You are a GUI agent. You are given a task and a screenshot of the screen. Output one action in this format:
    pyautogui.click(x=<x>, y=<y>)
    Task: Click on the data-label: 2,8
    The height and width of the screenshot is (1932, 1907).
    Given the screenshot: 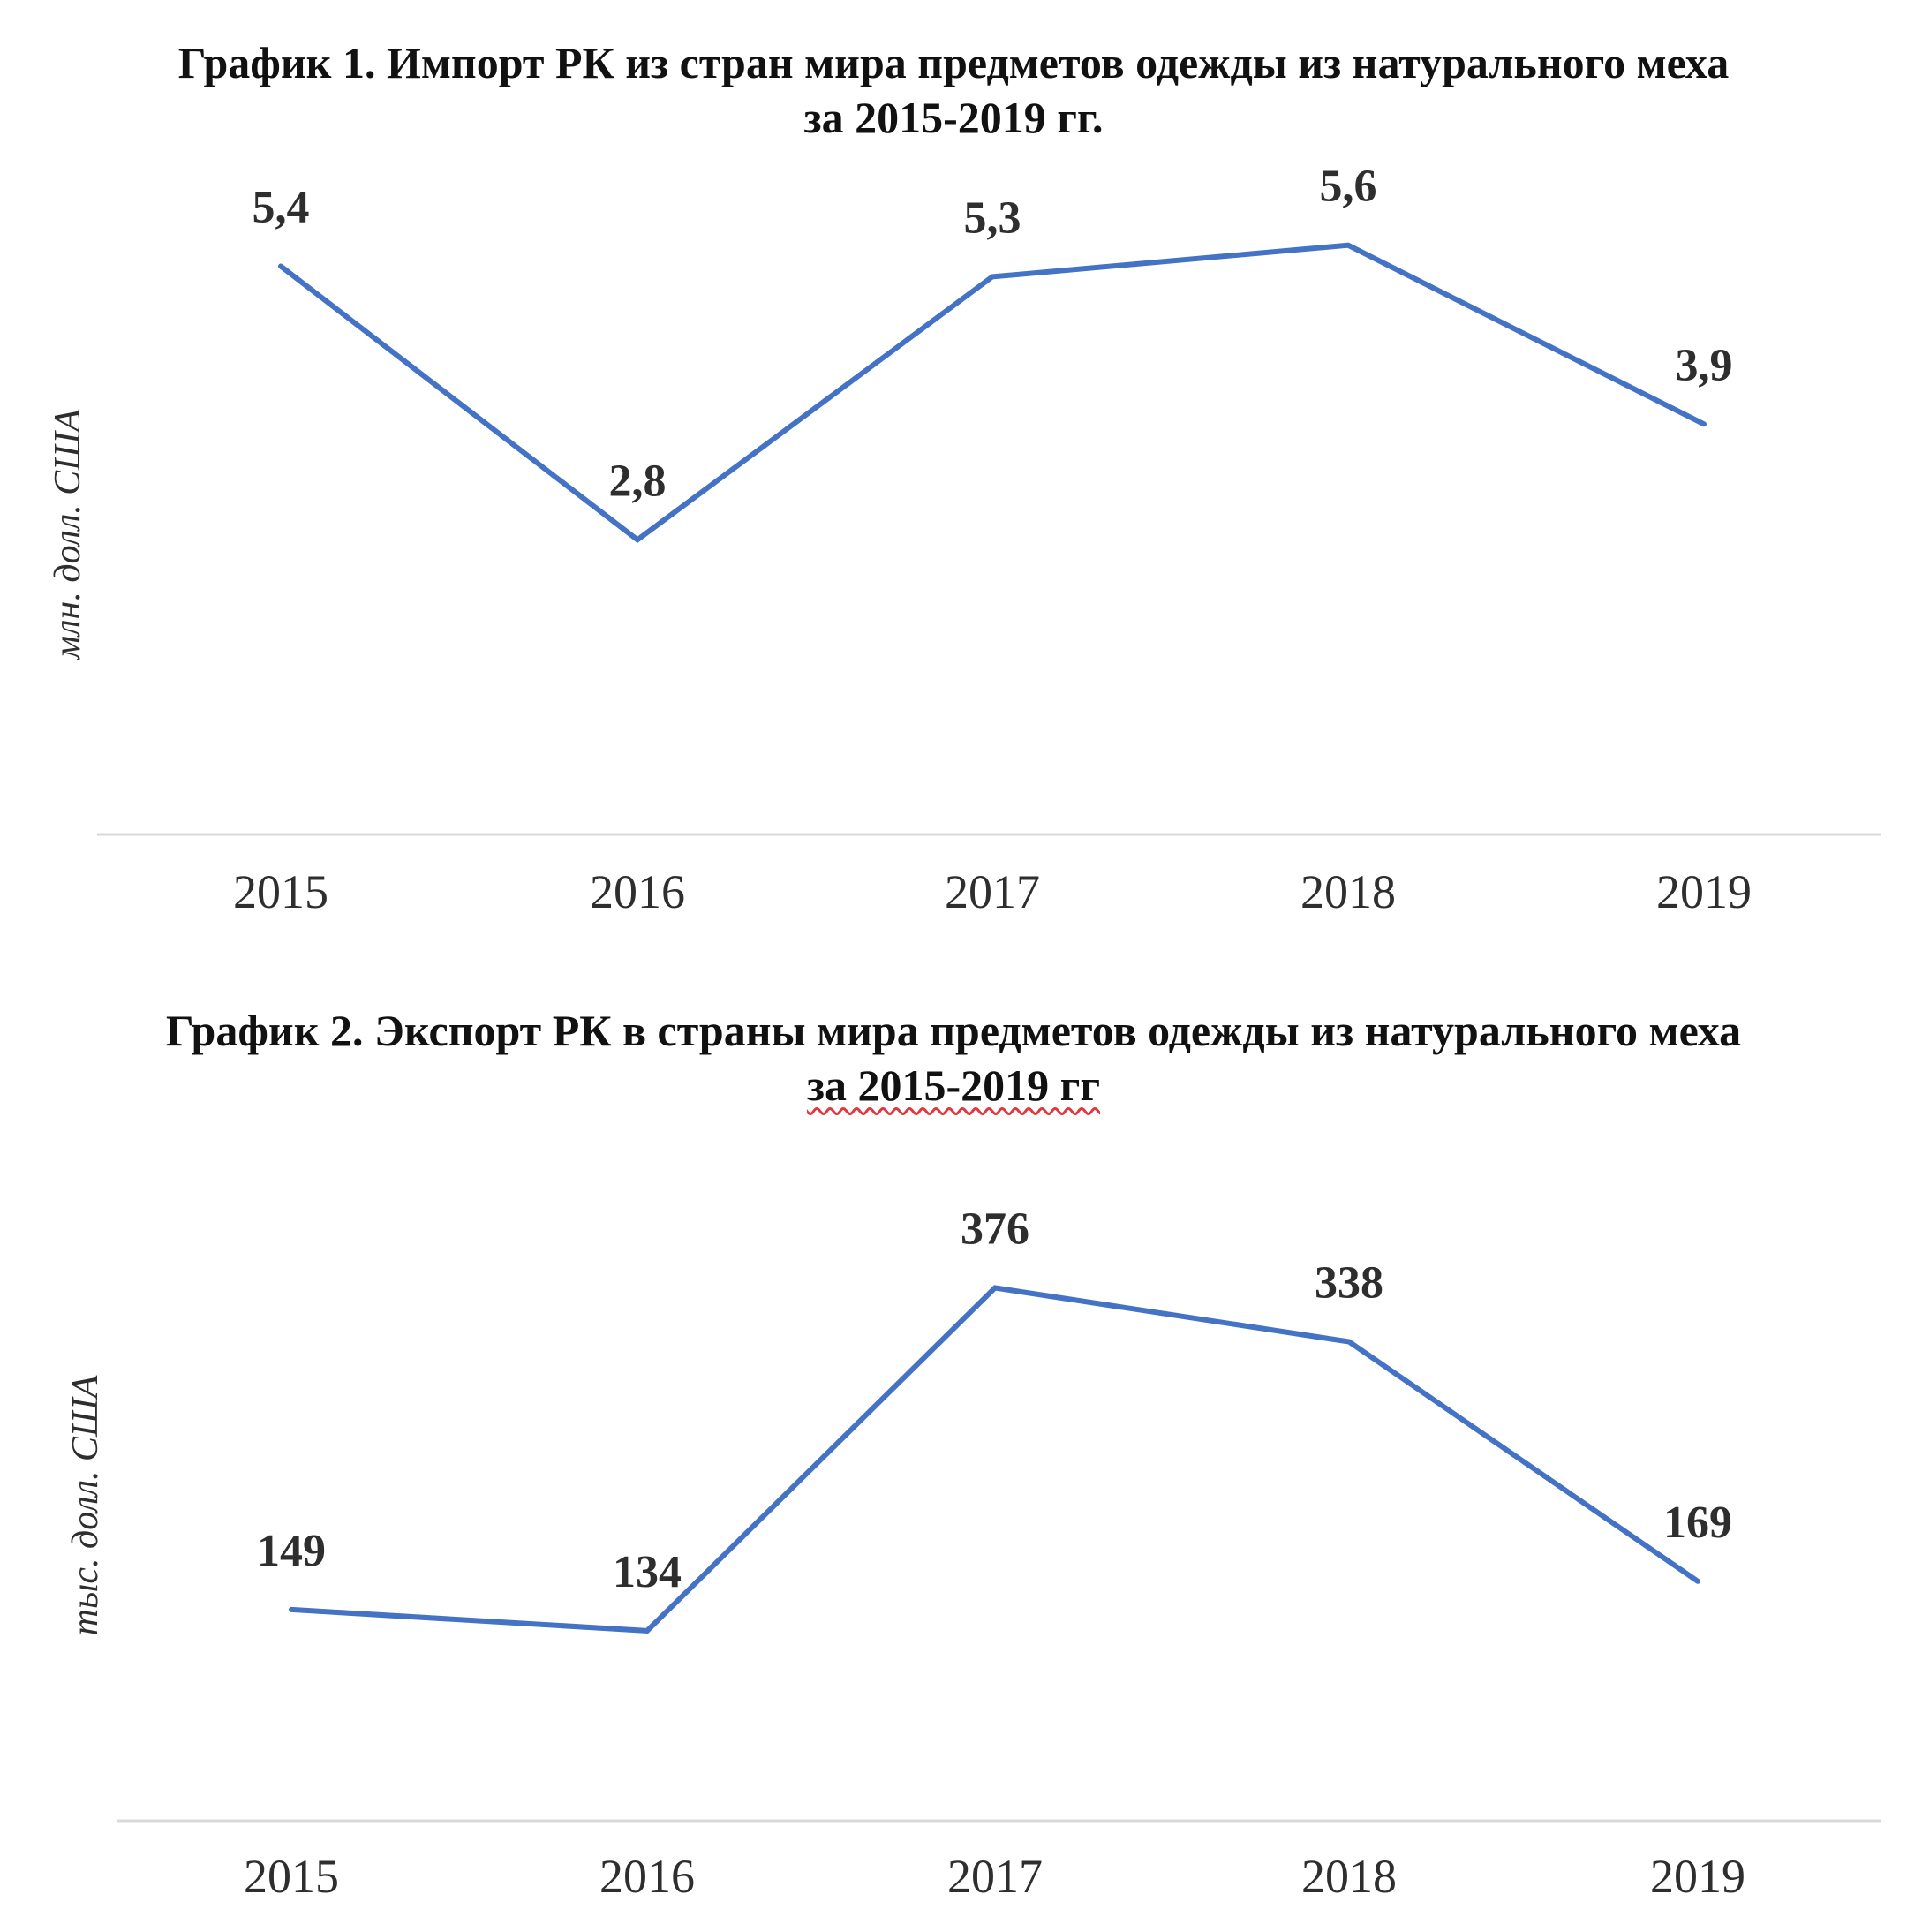 What is the action you would take?
    pyautogui.click(x=638, y=481)
    